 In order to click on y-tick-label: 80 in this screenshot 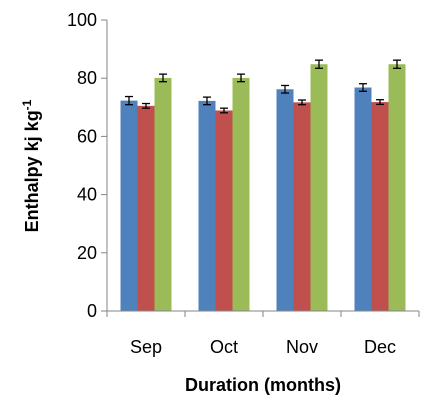, I will do `click(87, 78)`.